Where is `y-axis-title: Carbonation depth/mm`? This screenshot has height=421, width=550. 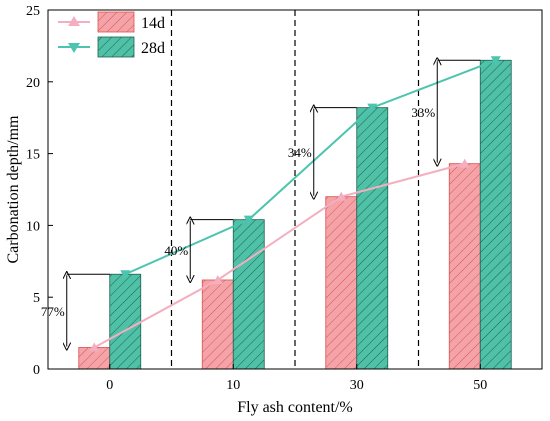 y-axis-title: Carbonation depth/mm is located at coordinates (13, 189).